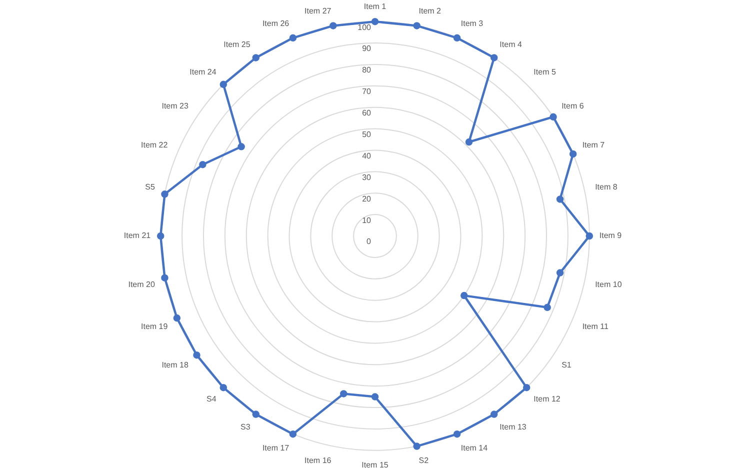 The image size is (750, 473). Describe the element at coordinates (367, 177) in the screenshot. I see `y-tick-label: 30` at that location.